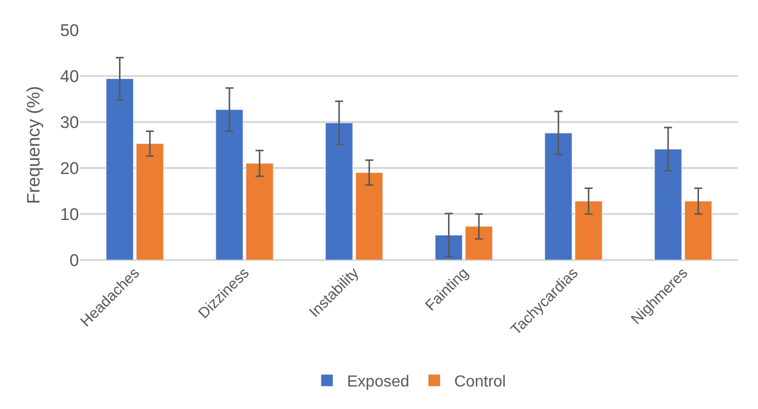 Image resolution: width=758 pixels, height=409 pixels. What do you see at coordinates (378, 382) in the screenshot?
I see `legend-label: Exposed` at bounding box center [378, 382].